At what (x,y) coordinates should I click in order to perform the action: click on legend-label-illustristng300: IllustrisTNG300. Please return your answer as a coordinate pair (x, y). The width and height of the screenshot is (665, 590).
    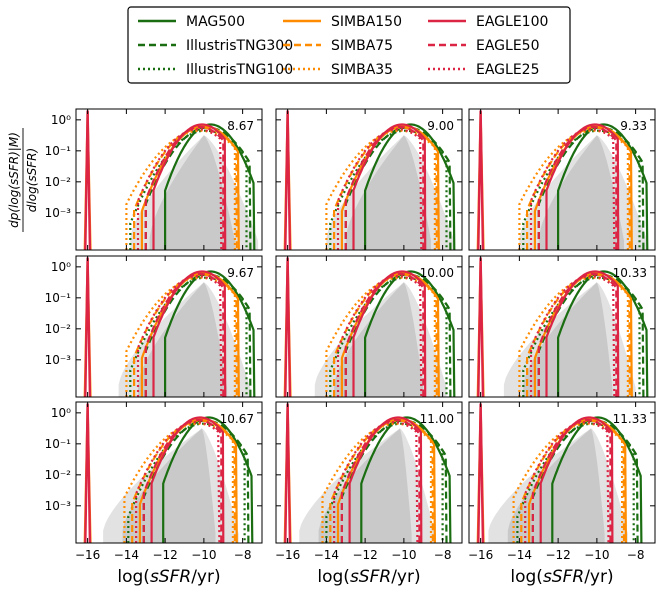
    Looking at the image, I should click on (239, 46).